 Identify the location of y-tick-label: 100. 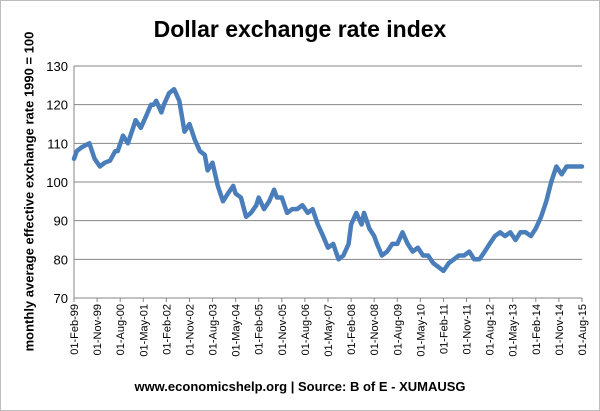
(57, 182).